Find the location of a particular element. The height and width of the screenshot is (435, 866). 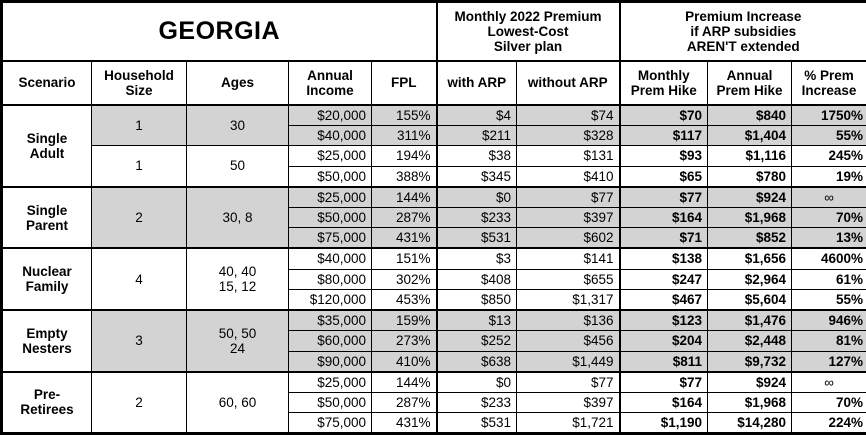

col-header-scenario: Scenario is located at coordinates (46, 83).